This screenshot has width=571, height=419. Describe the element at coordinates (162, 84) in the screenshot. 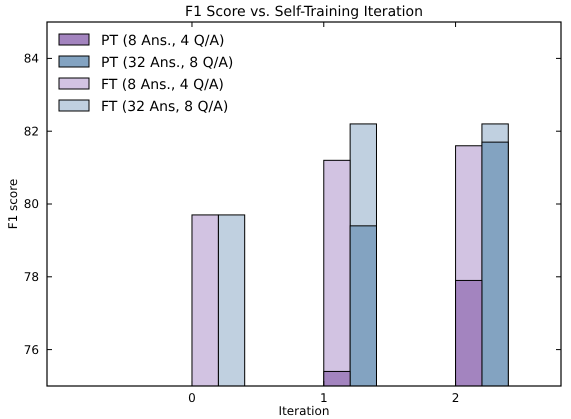

I see `legend-label: FT (8 Ans., 4 Q/A)` at that location.